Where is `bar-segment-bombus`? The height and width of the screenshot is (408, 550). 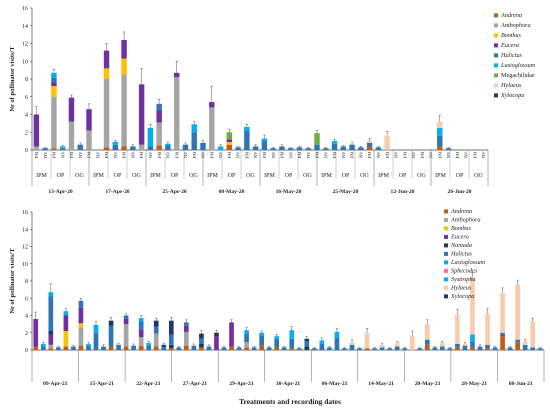 bar-segment-bombus is located at coordinates (54, 91).